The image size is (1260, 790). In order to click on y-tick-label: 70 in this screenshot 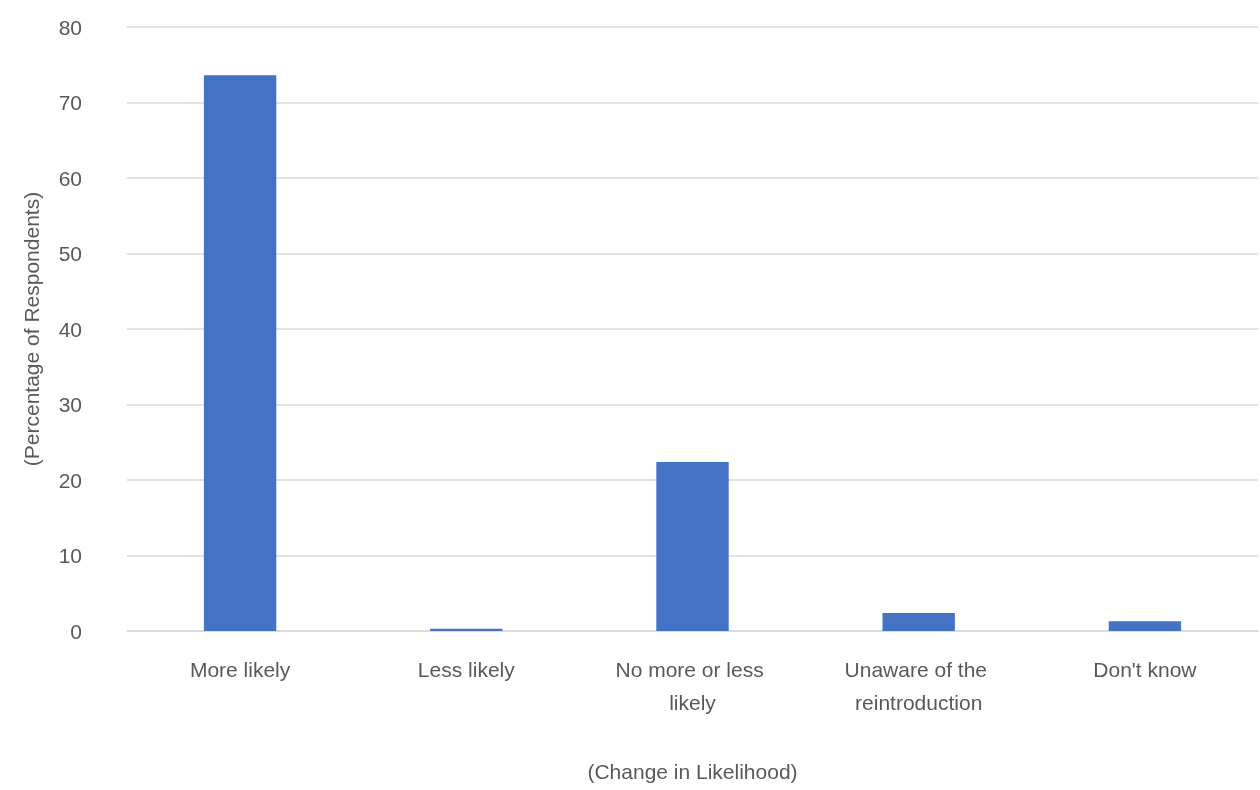, I will do `click(70, 102)`.